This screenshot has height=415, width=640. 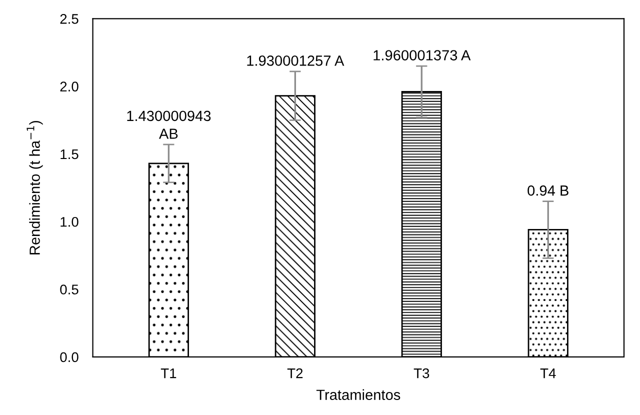 What do you see at coordinates (358, 394) in the screenshot?
I see `x-axis-title: Tratamientos` at bounding box center [358, 394].